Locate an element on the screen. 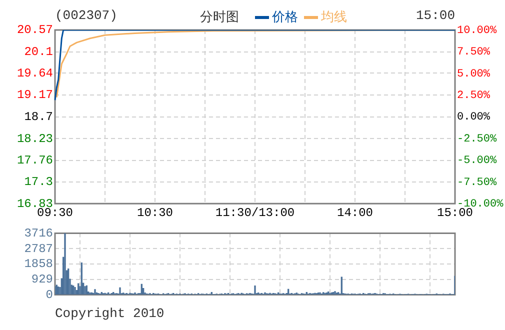 This screenshot has height=330, width=505. y-tick-label: 3716 is located at coordinates (38, 233).